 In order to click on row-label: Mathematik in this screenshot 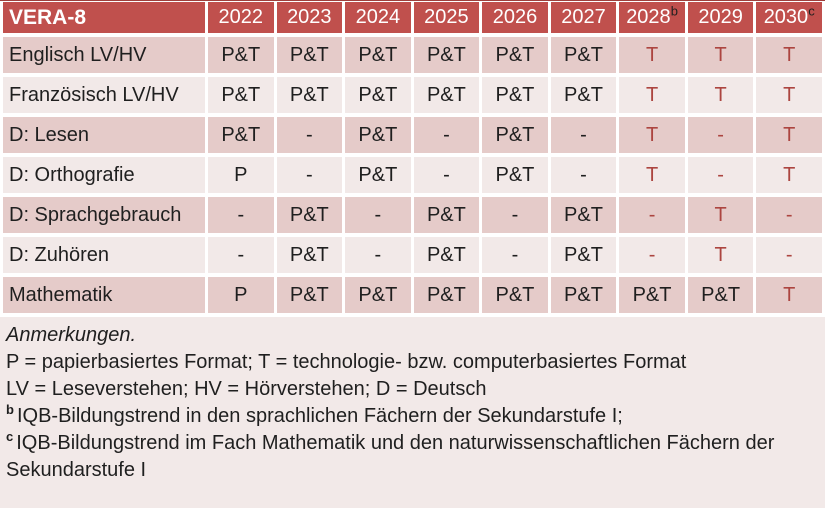, I will do `click(104, 295)`.